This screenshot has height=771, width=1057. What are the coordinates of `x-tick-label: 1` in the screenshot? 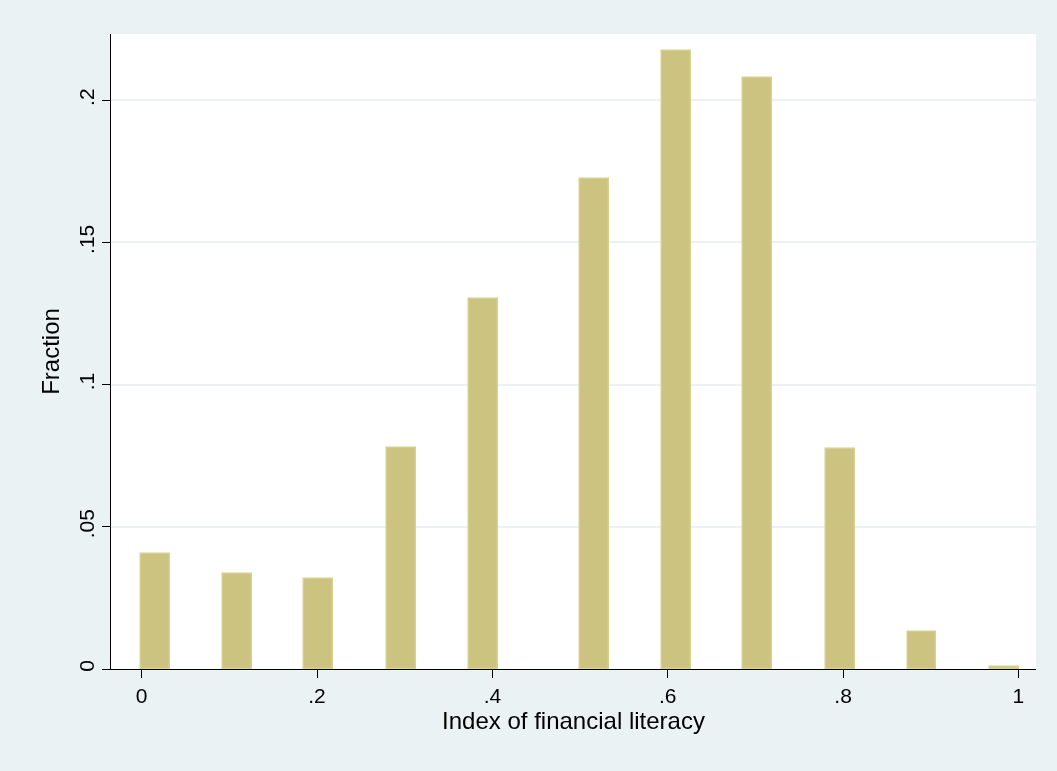 It's located at (1018, 696).